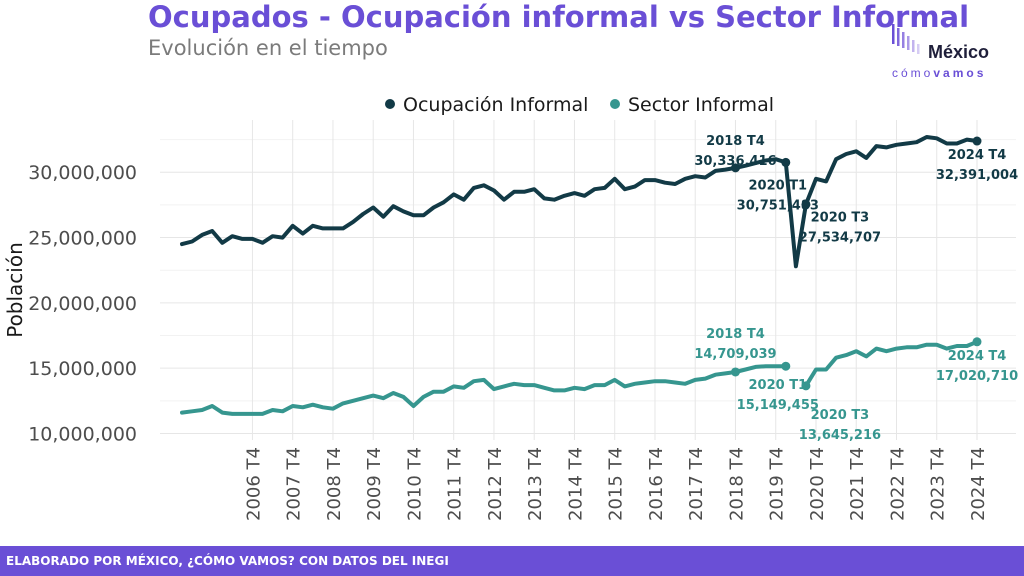  Describe the element at coordinates (977, 376) in the screenshot. I see `data-label-value: 17,020,710` at that location.